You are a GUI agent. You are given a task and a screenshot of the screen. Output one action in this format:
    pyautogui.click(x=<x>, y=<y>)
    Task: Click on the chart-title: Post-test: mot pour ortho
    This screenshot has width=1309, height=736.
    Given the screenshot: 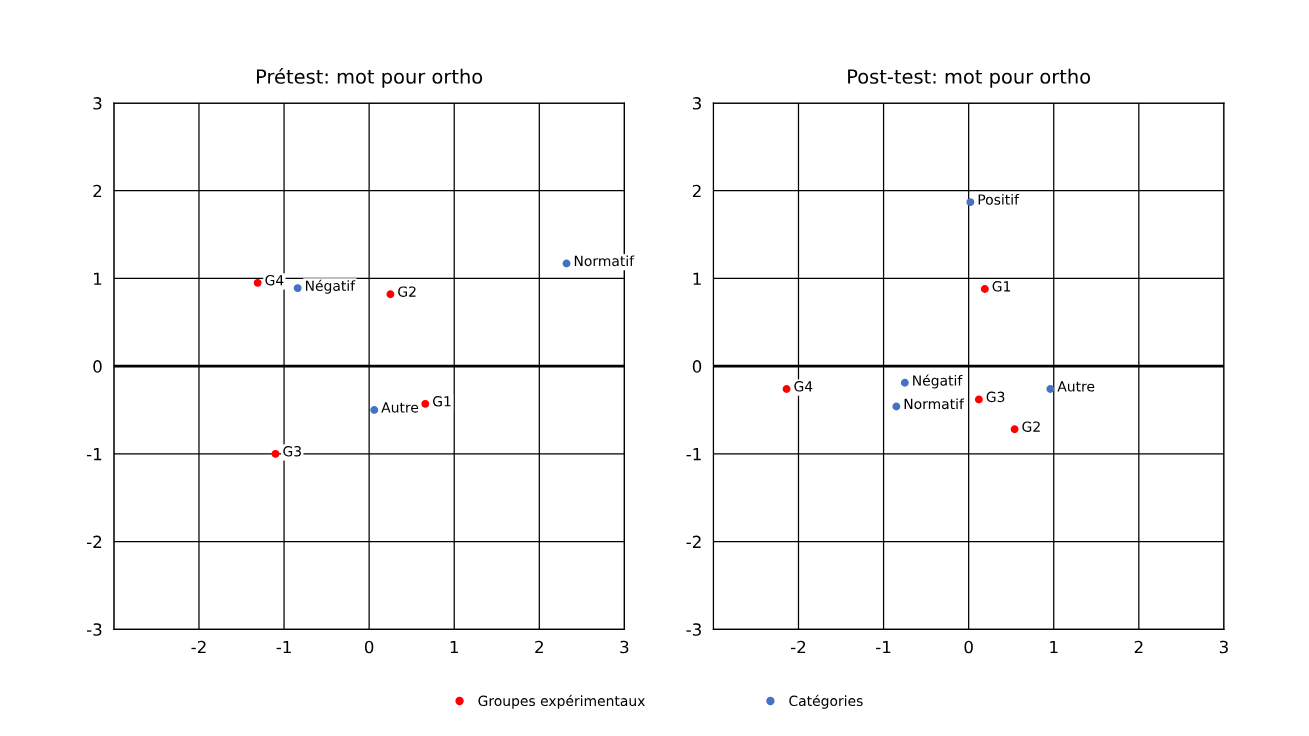 What is the action you would take?
    pyautogui.click(x=969, y=78)
    